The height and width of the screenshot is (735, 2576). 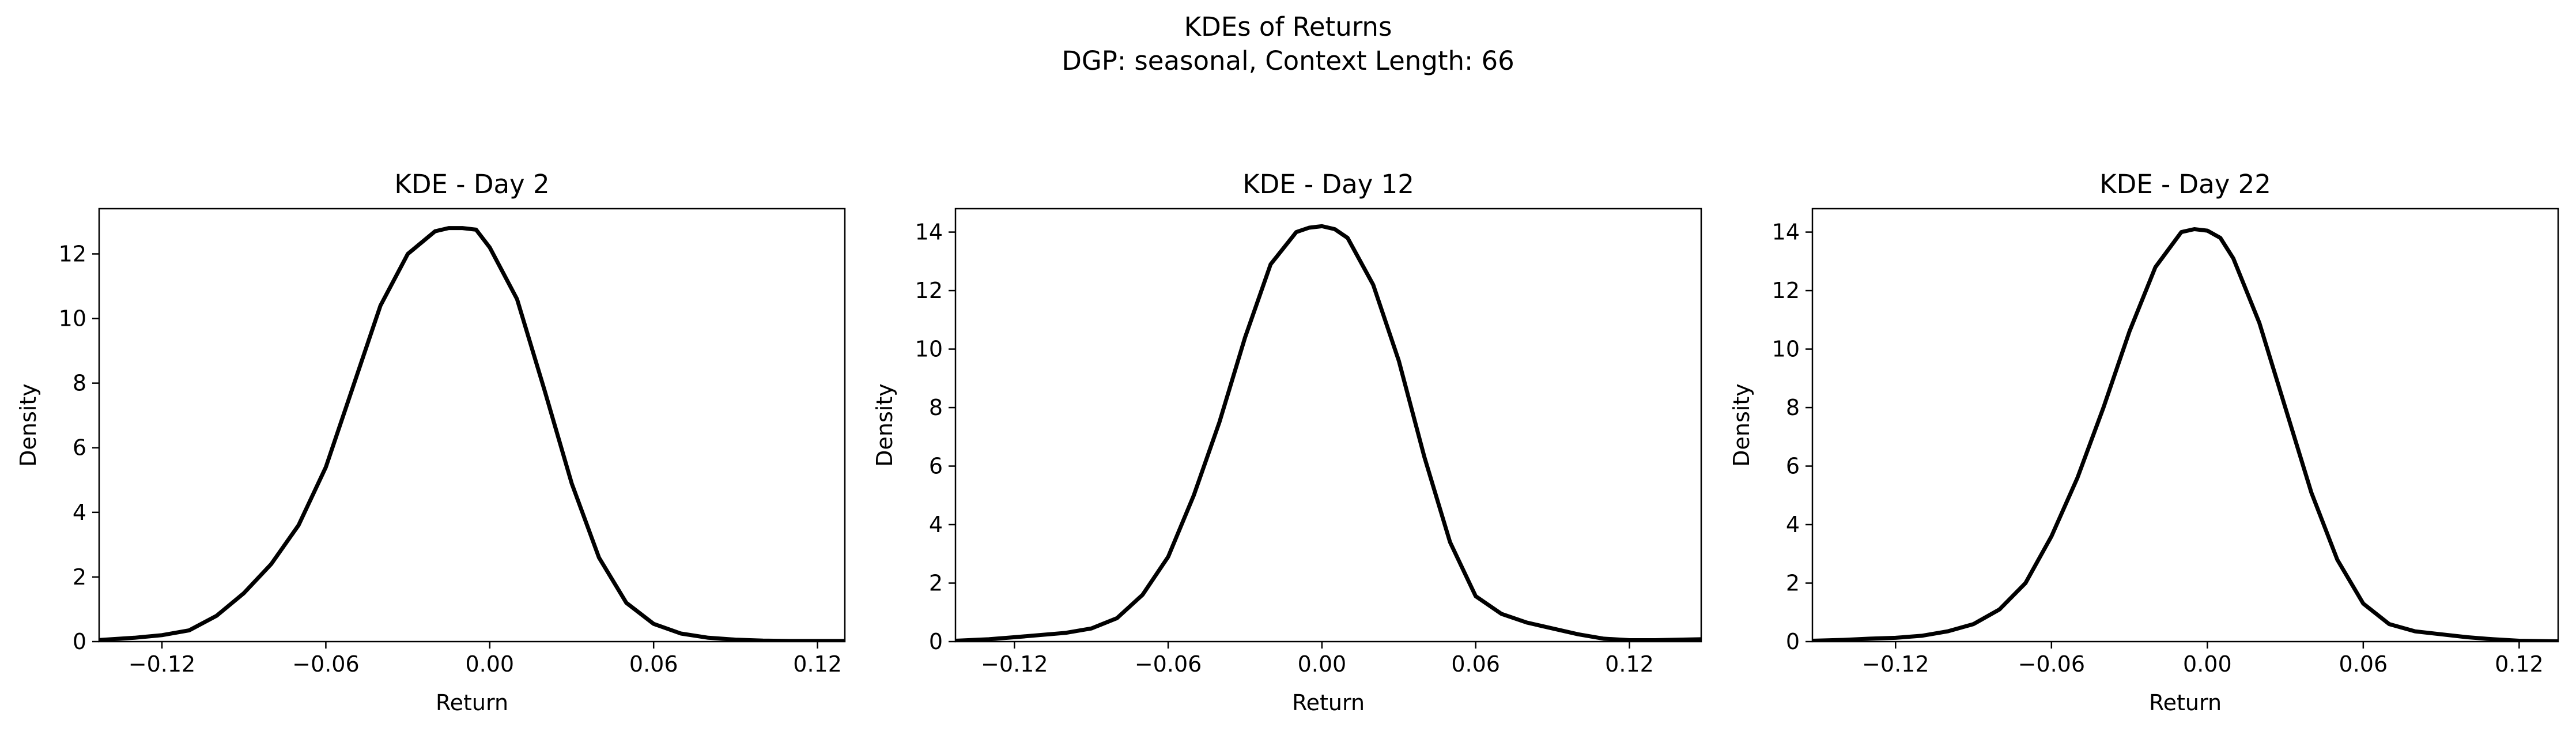 What do you see at coordinates (2185, 184) in the screenshot?
I see `subplot-title: KDE - Day 22` at bounding box center [2185, 184].